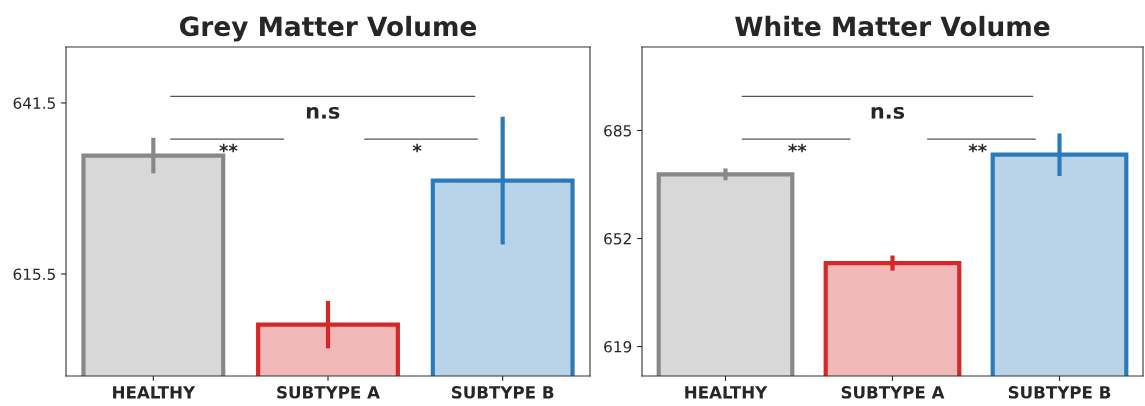 Image resolution: width=1145 pixels, height=406 pixels. I want to click on chart-title: Grey Matter Volume, so click(328, 28).